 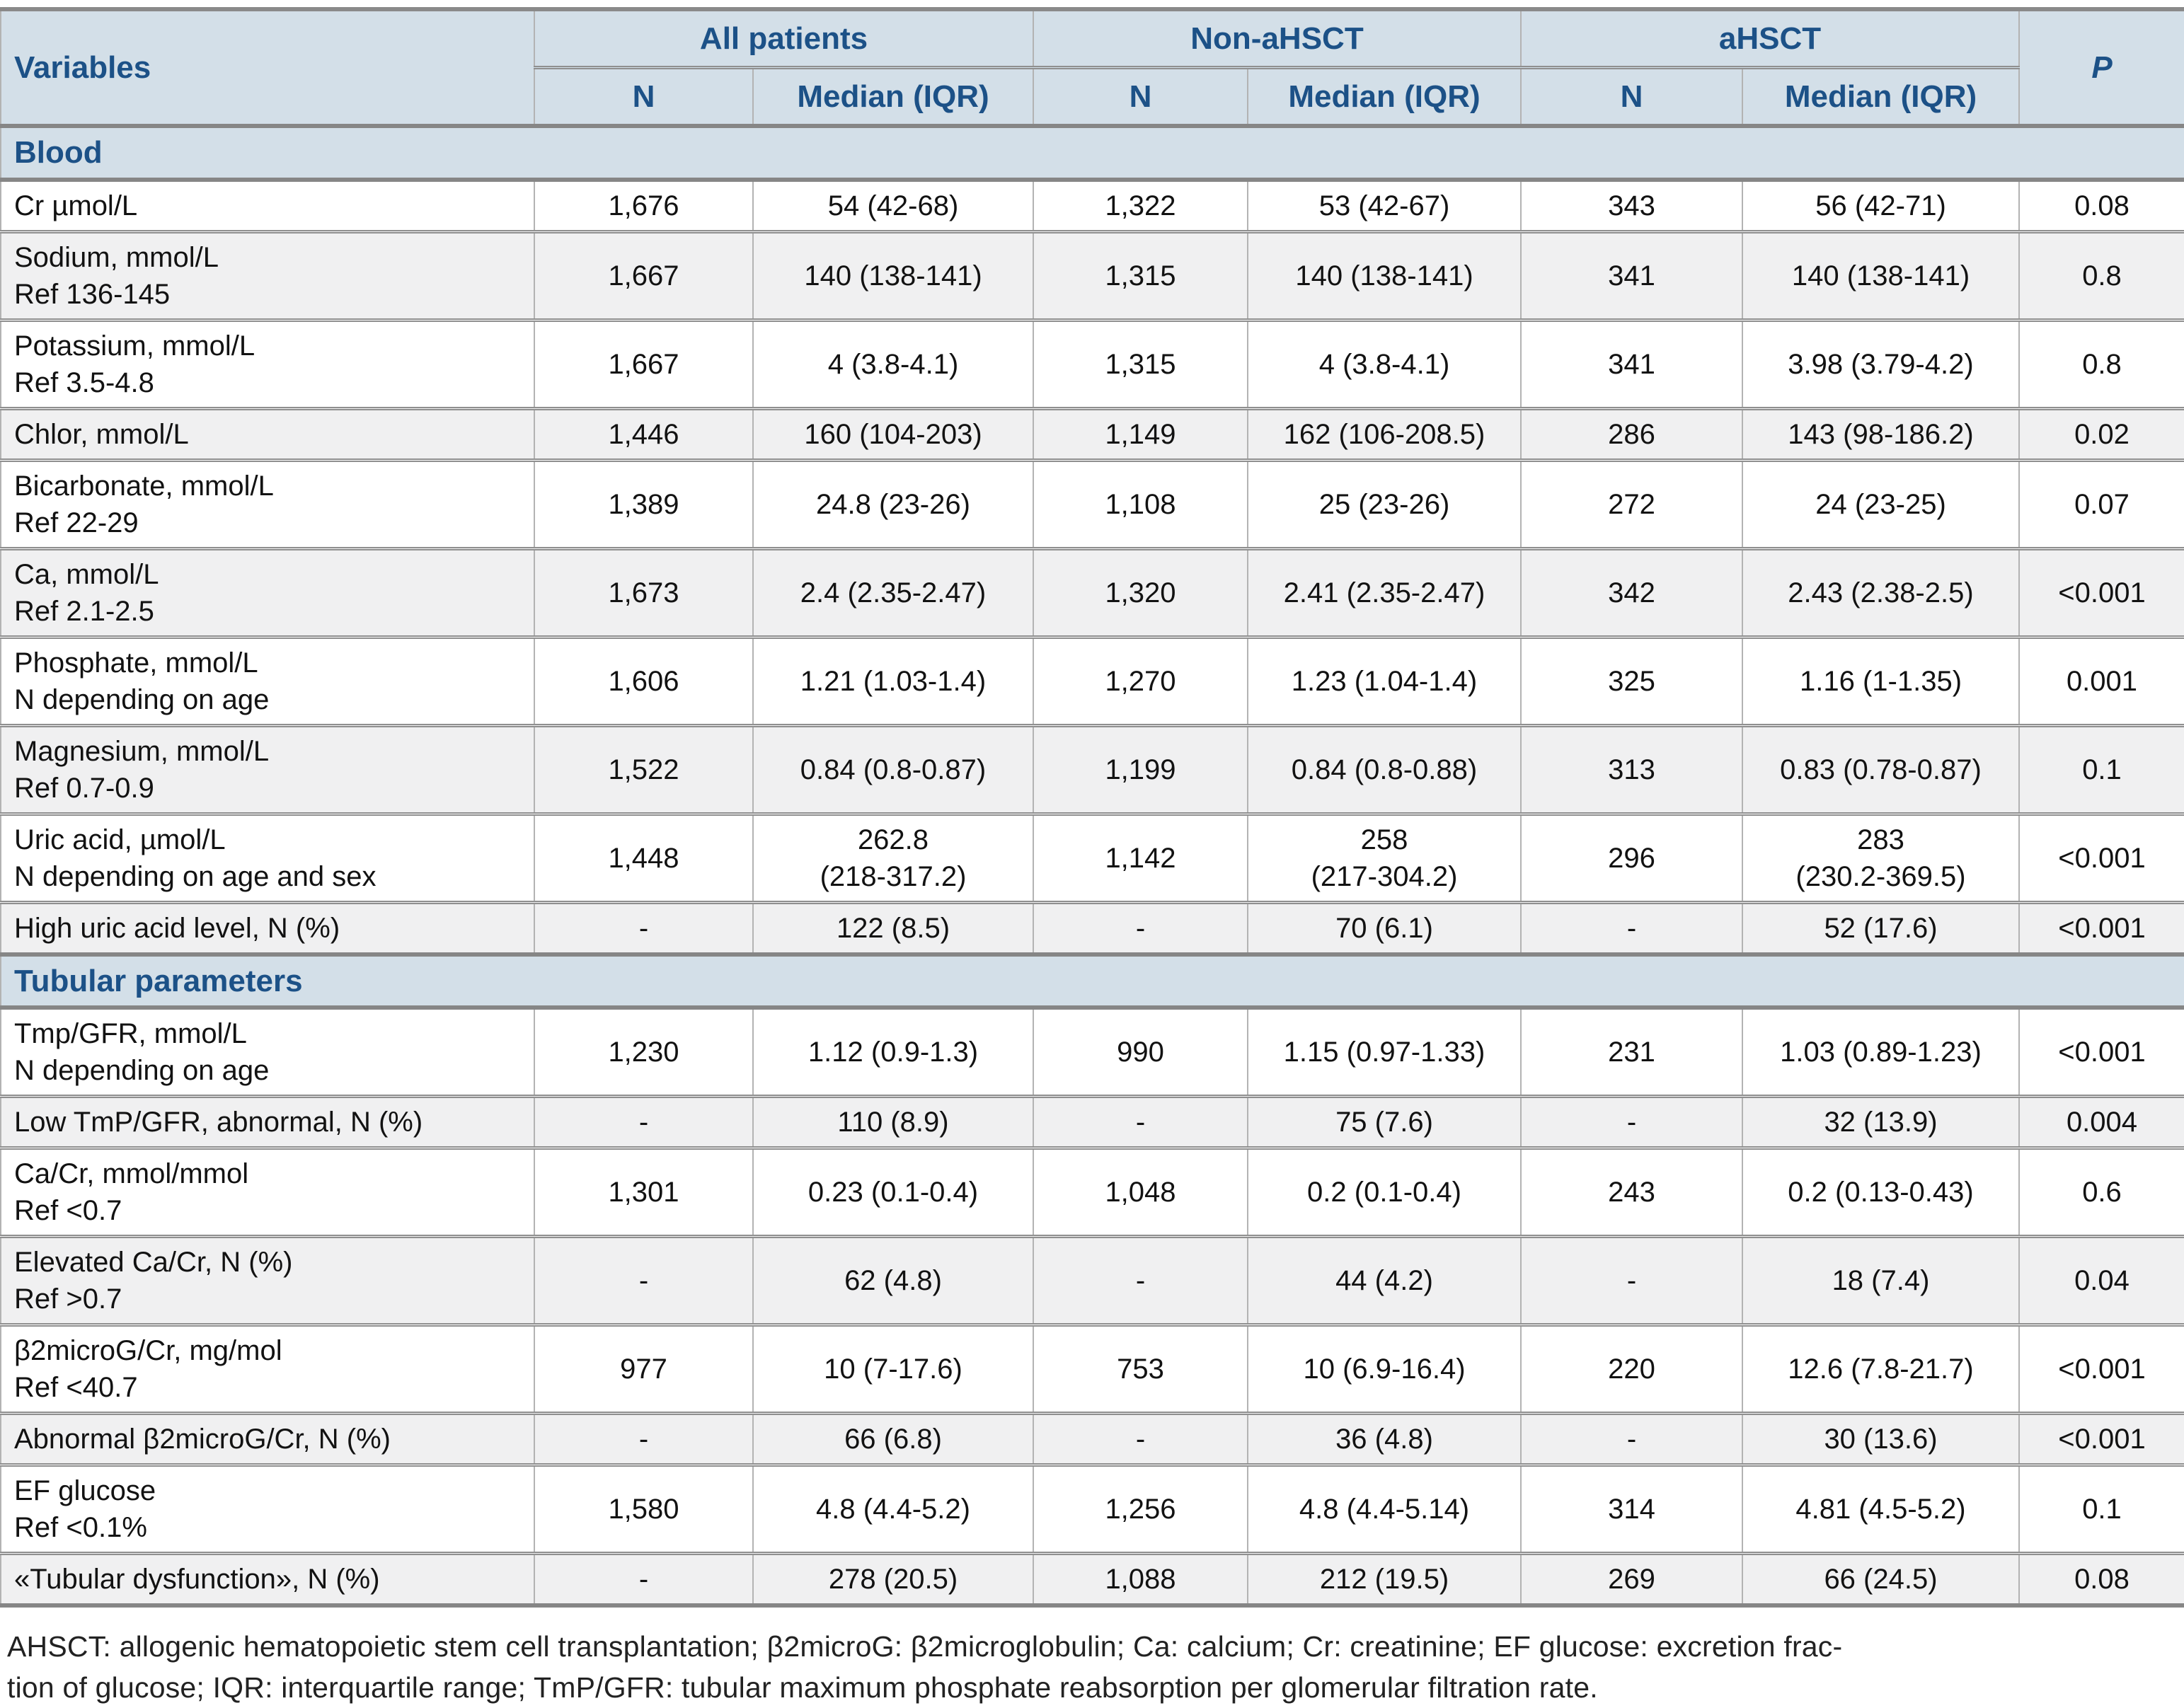 What do you see at coordinates (1384, 1122) in the screenshot?
I see `cell-median-non-ahsct: 75 (7.6)` at bounding box center [1384, 1122].